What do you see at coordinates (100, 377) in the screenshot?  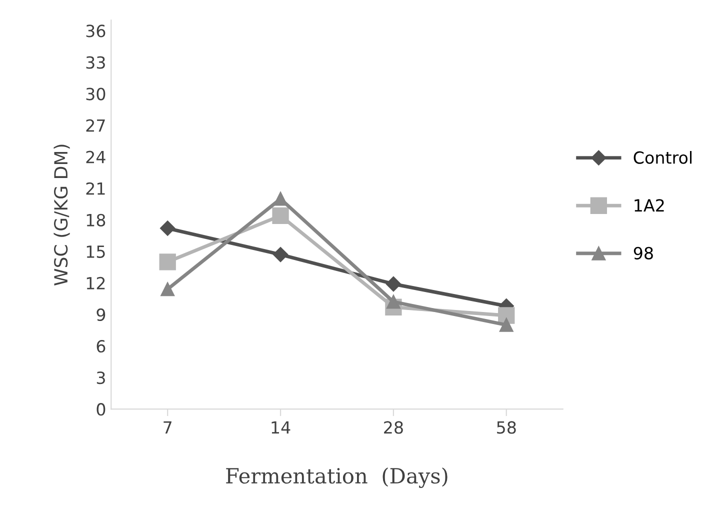 I see `y-tick-label: 3` at bounding box center [100, 377].